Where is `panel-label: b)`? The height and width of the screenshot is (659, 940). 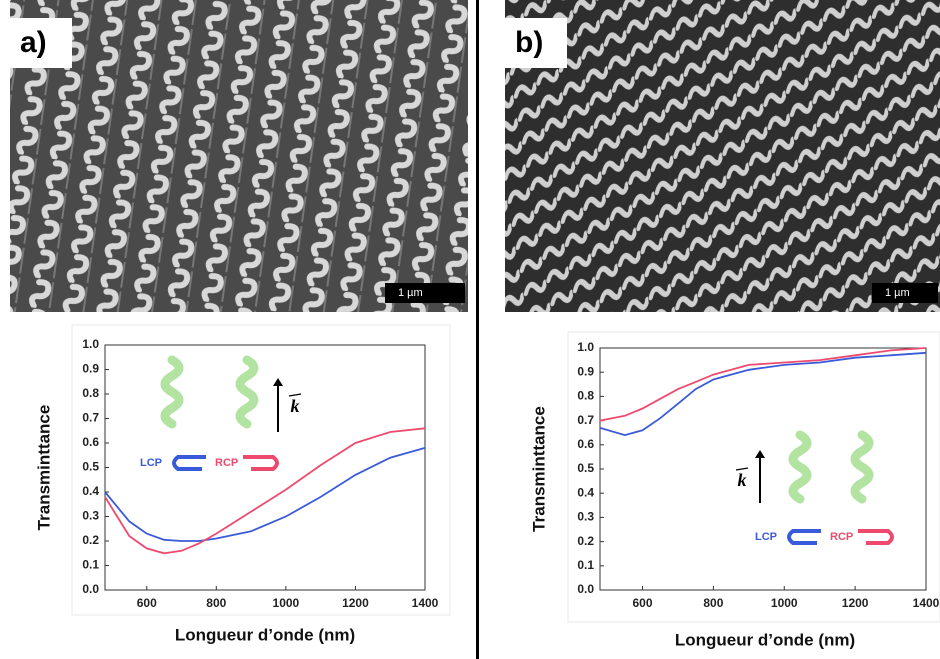
panel-label: b) is located at coordinates (529, 42).